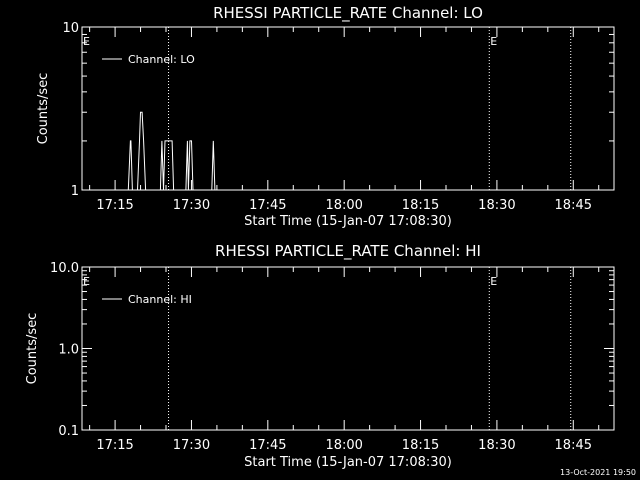 This screenshot has height=480, width=640. Describe the element at coordinates (70, 28) in the screenshot. I see `y-tick-label: 10` at that location.